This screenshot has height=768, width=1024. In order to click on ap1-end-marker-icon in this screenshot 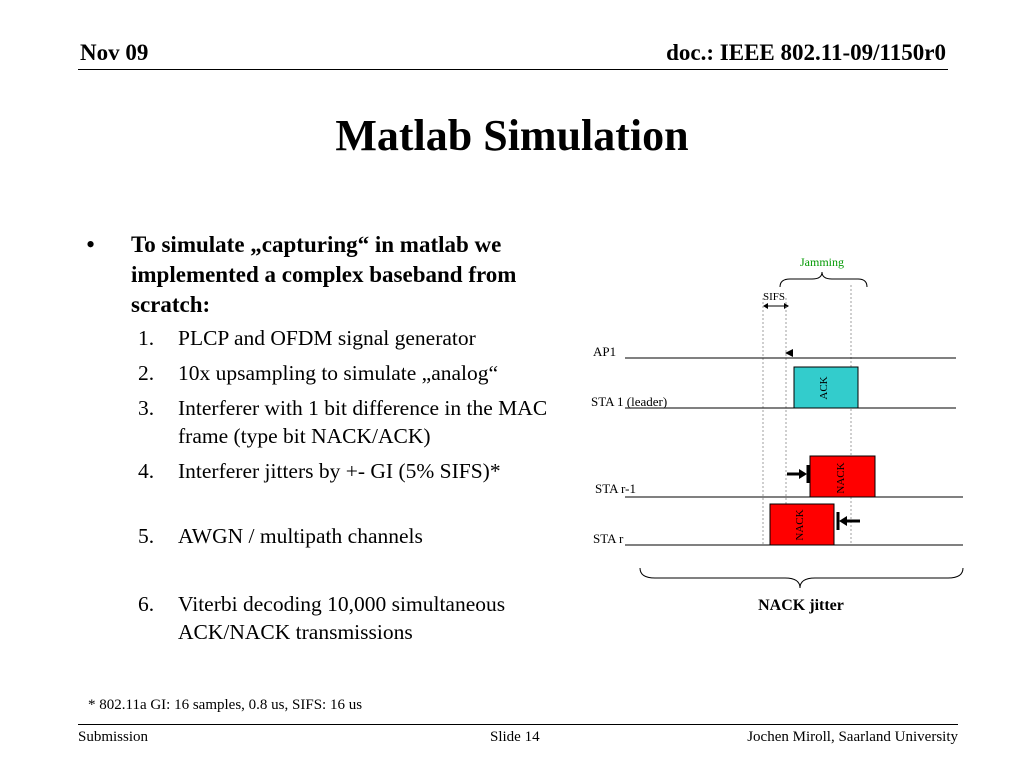, I will do `click(789, 353)`.